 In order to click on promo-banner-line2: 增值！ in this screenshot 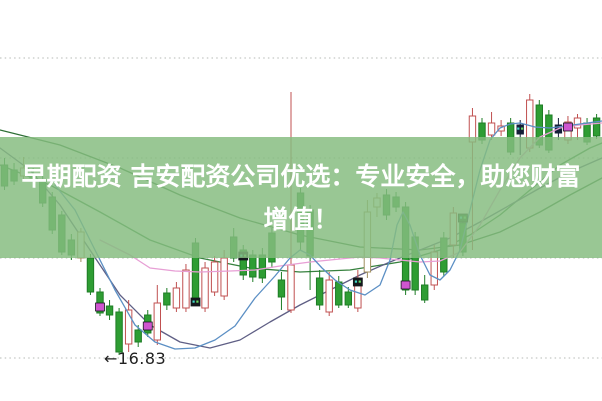, I will do `click(301, 219)`.